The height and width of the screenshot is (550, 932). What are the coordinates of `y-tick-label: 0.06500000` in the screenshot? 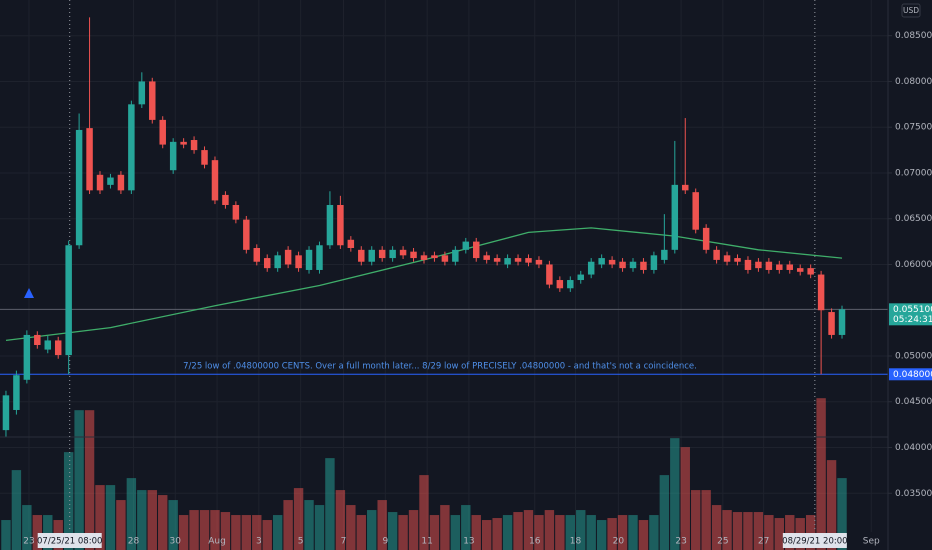 It's located at (913, 219).